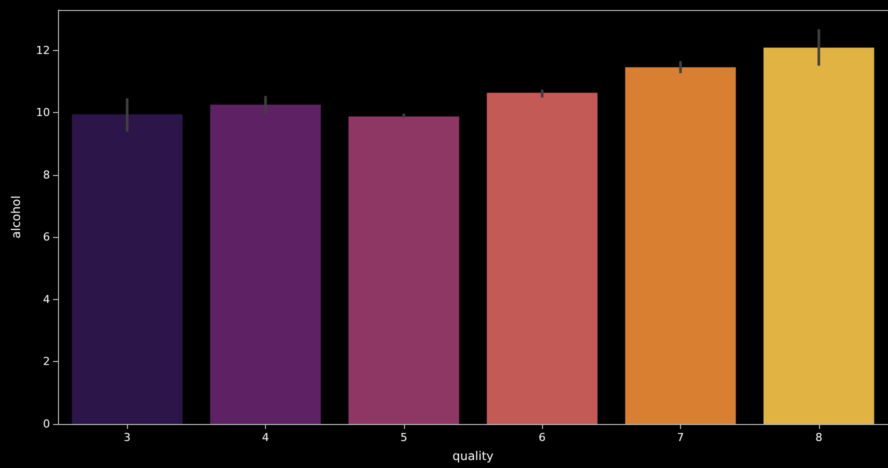 The image size is (888, 468). Describe the element at coordinates (473, 456) in the screenshot. I see `x-axis-title: quality` at that location.